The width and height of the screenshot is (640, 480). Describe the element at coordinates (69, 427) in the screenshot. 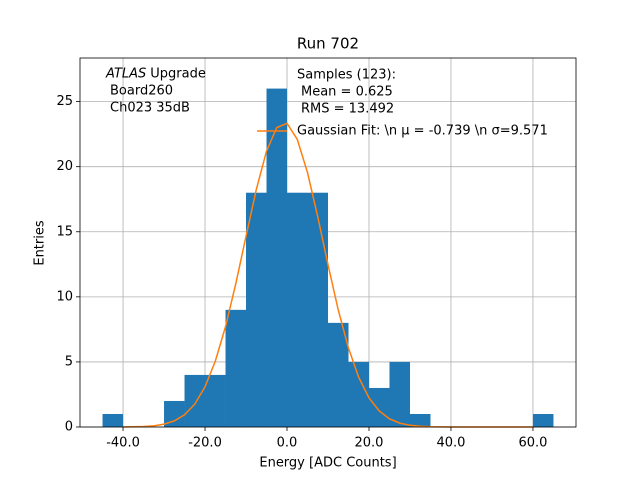

I see `y-tick-label: 0` at that location.